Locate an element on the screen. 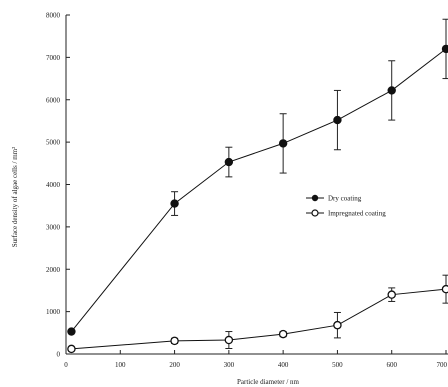 The image size is (448, 387). y-tick-label: 1000 is located at coordinates (53, 312).